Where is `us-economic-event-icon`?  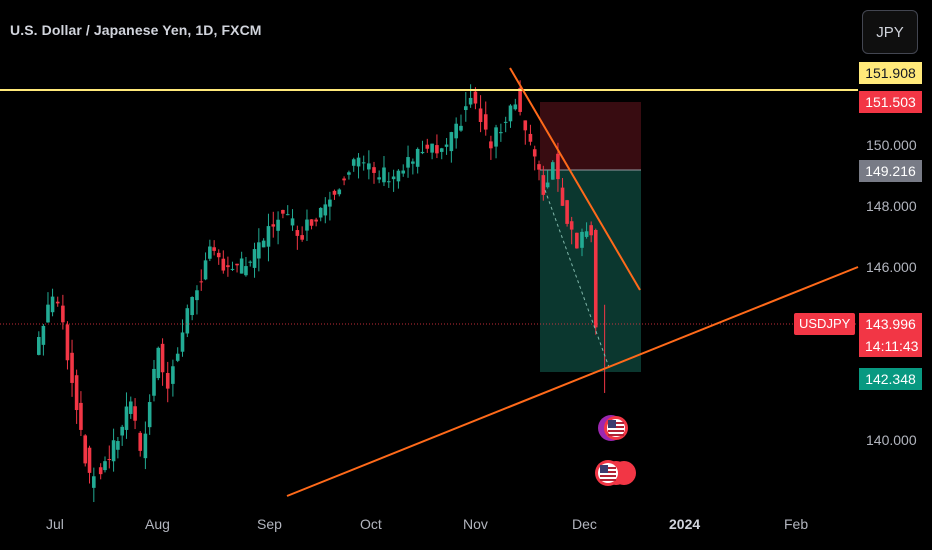 us-economic-event-icon is located at coordinates (613, 428).